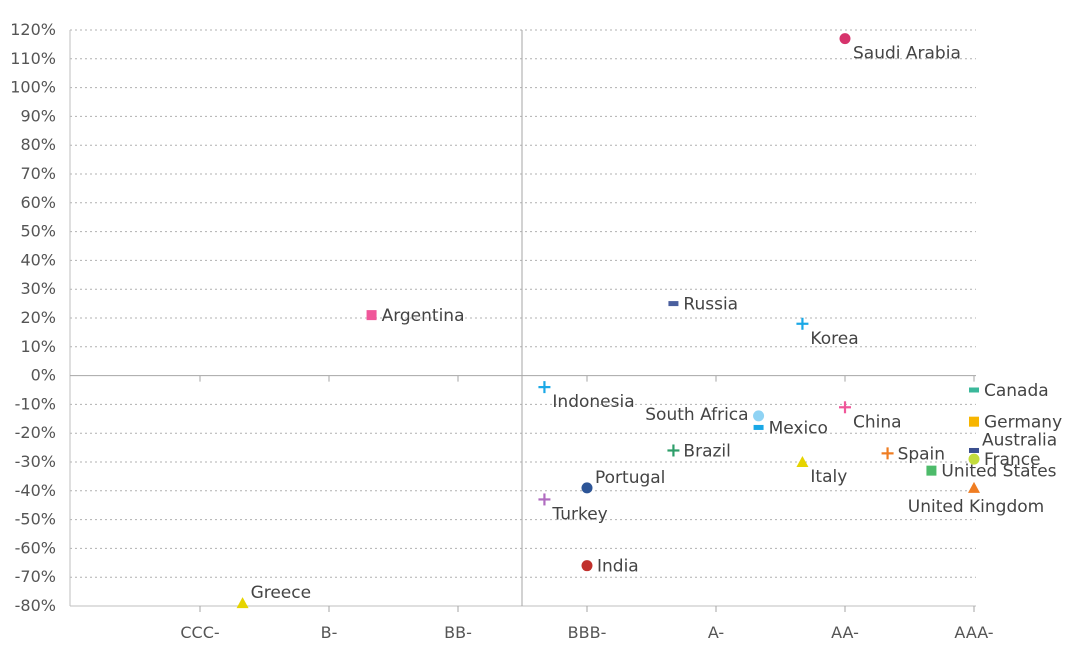 The image size is (1080, 664). Describe the element at coordinates (1012, 460) in the screenshot. I see `point-label: France` at that location.